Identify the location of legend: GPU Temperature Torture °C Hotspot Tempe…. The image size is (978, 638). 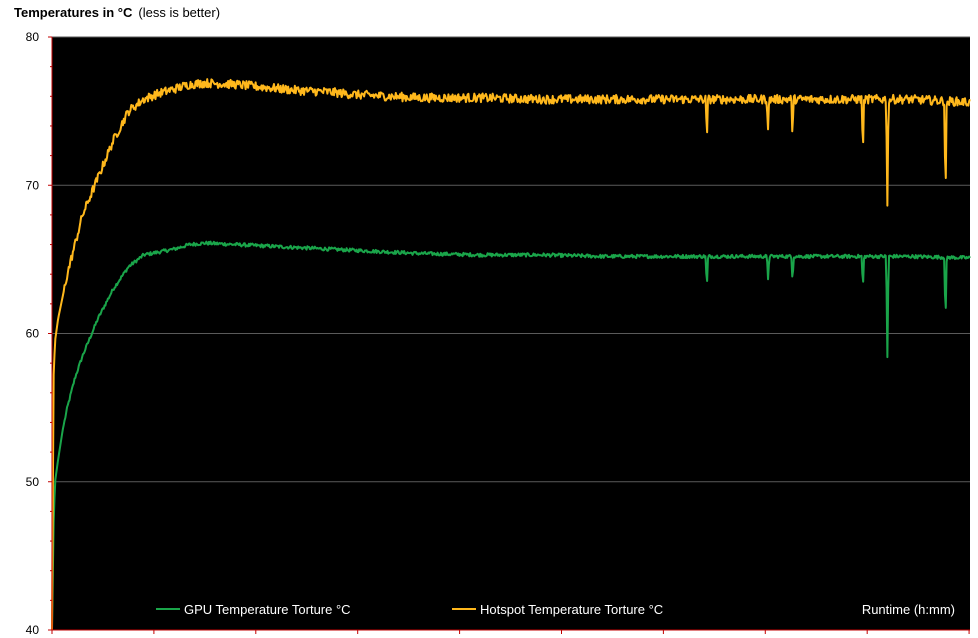
(555, 609).